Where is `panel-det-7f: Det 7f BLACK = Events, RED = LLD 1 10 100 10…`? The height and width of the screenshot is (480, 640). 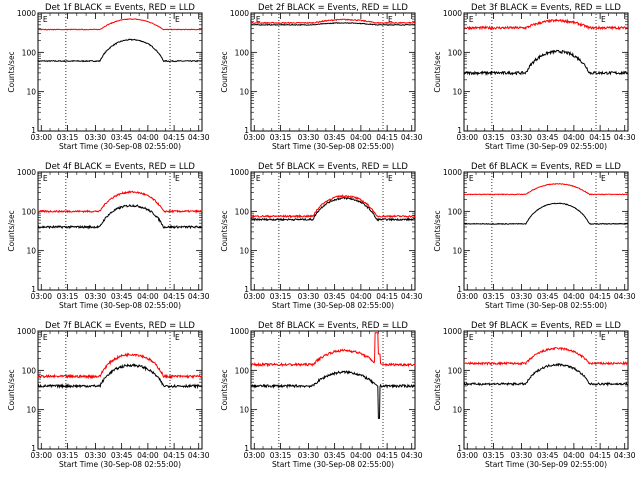 panel-det-7f: Det 7f BLACK = Events, RED = LLD 1 10 100 10… is located at coordinates (108, 395).